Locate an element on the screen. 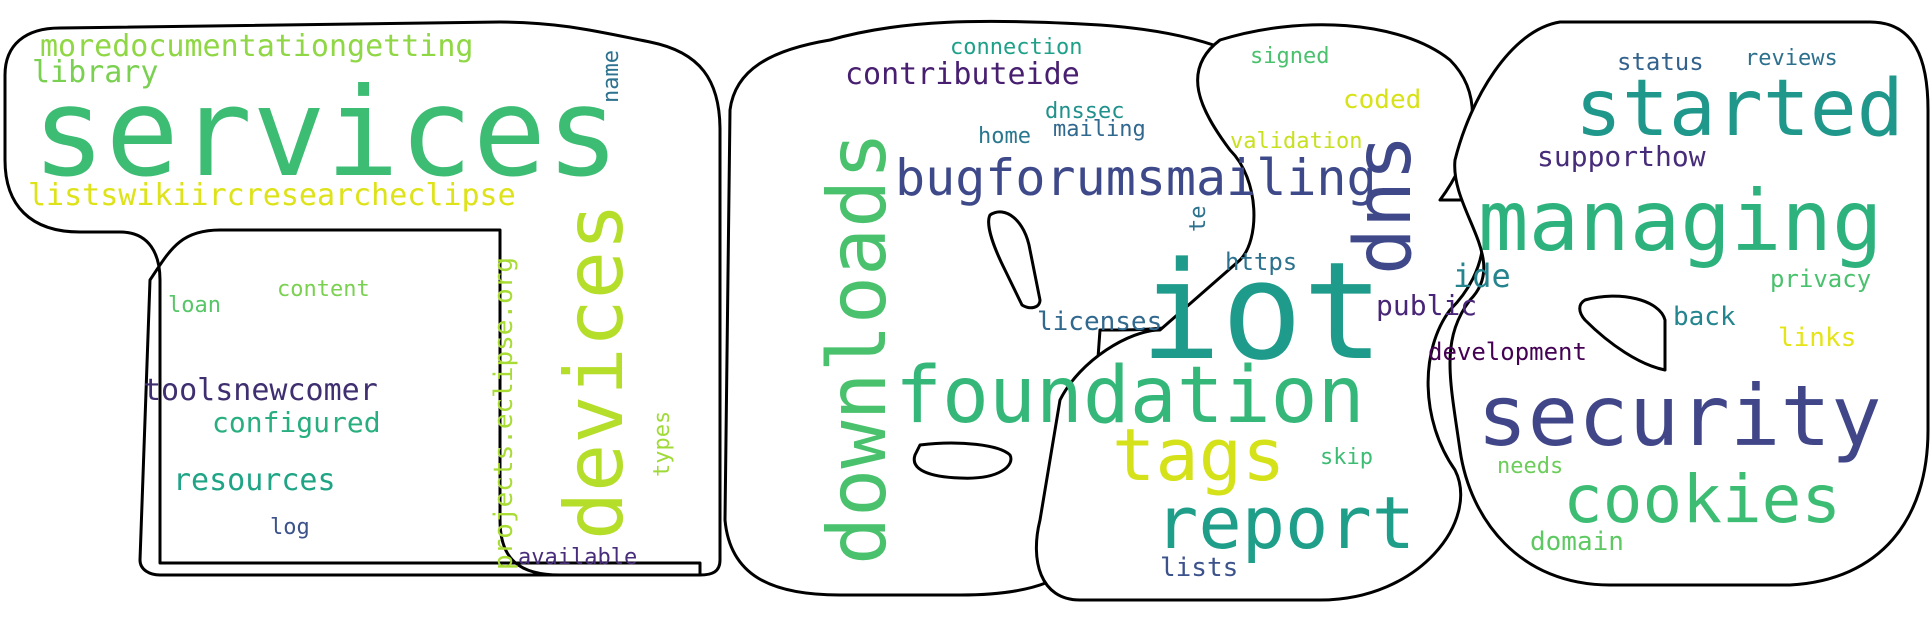  word-tags: tags is located at coordinates (1198, 455).